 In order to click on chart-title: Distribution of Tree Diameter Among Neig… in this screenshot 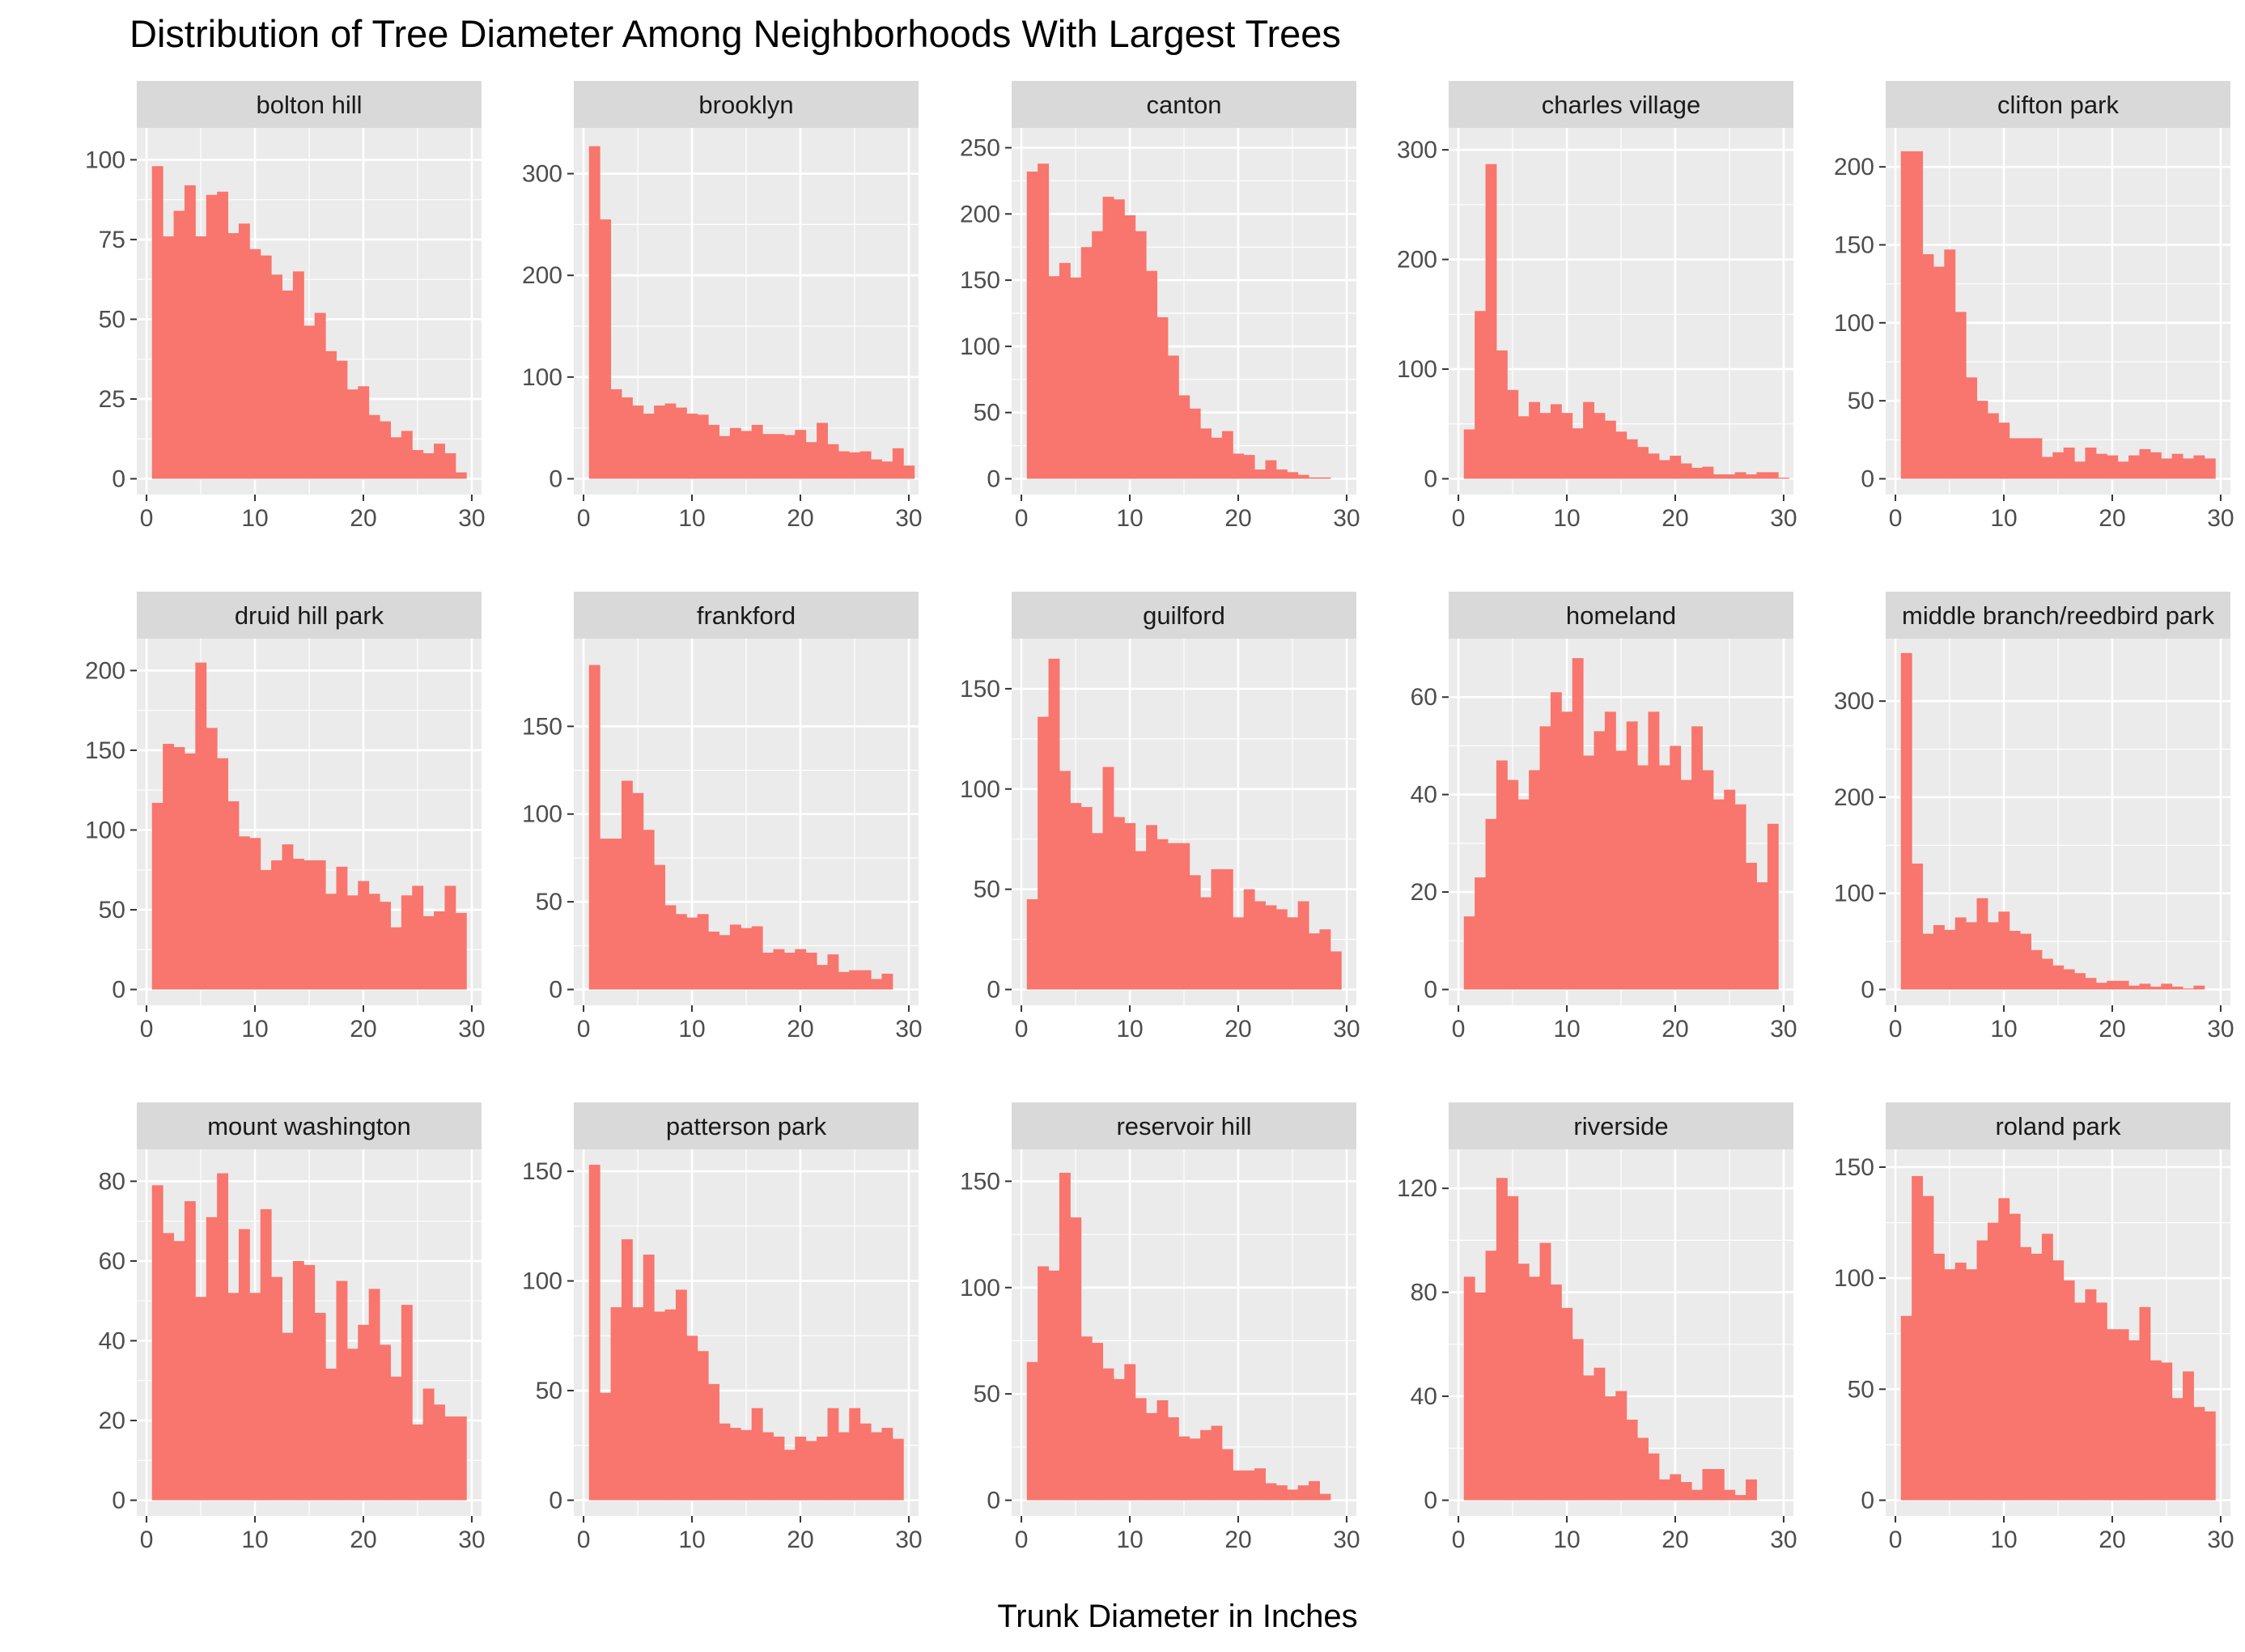, I will do `click(735, 33)`.